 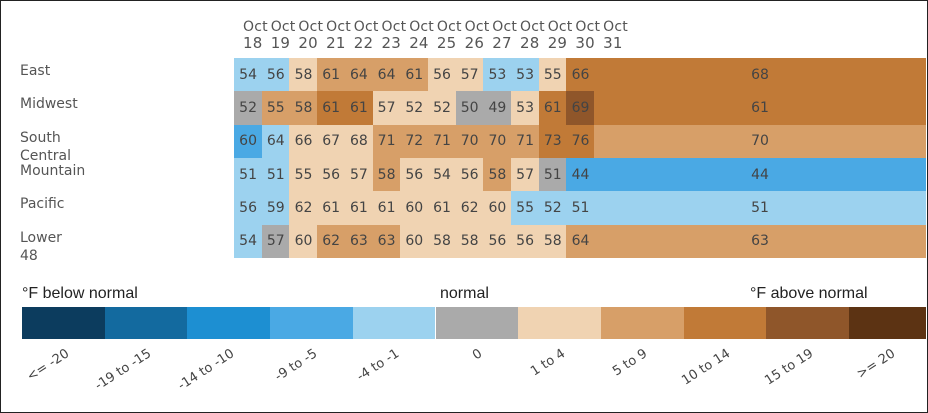 I want to click on heatmap-cell: 68, so click(x=358, y=141).